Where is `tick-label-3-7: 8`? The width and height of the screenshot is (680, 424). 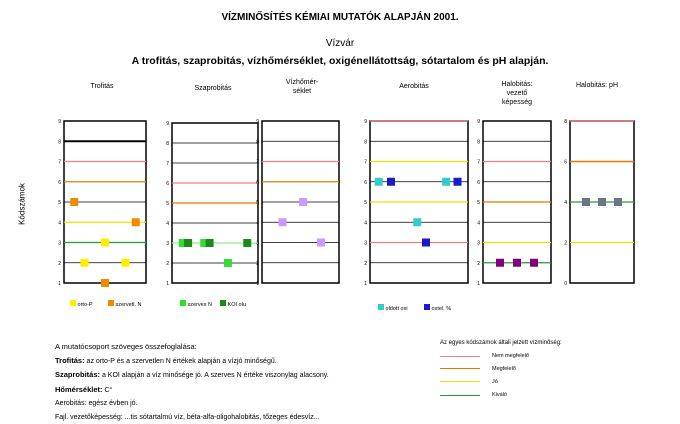
tick-label-3-7: 8 is located at coordinates (365, 142).